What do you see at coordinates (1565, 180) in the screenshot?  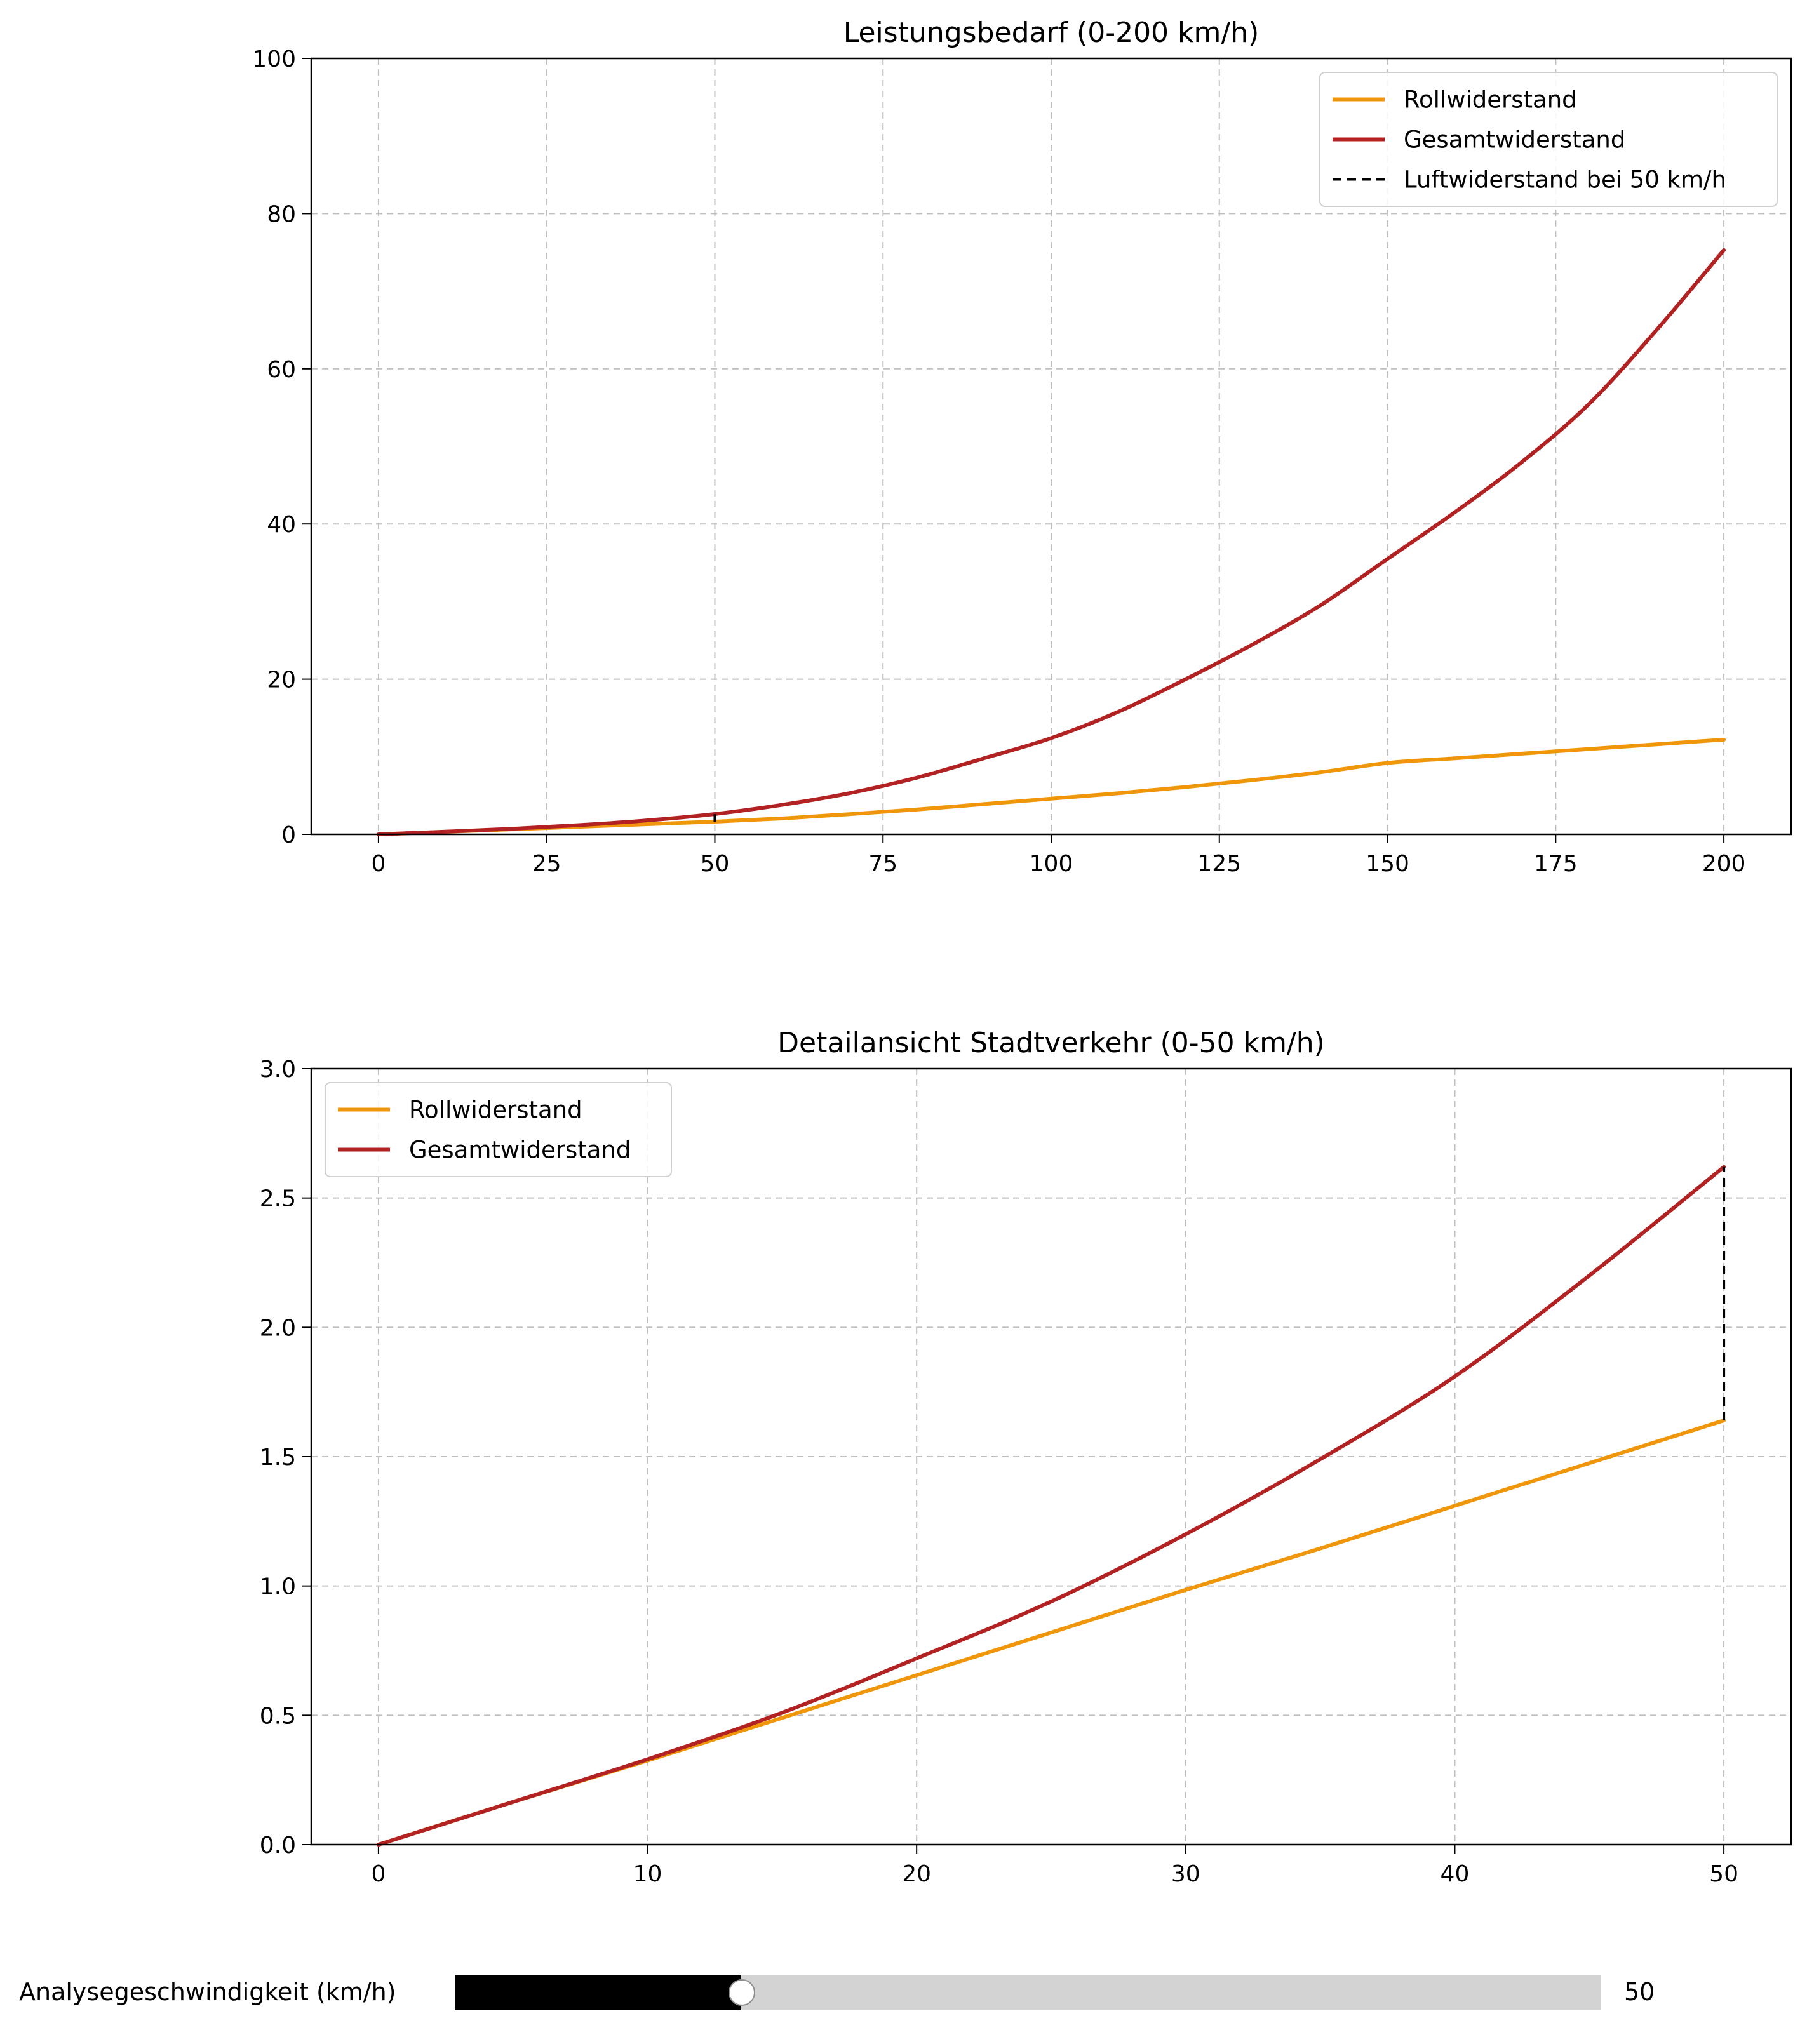 I see `legend-label: Luftwiderstand bei 50 km/h` at bounding box center [1565, 180].